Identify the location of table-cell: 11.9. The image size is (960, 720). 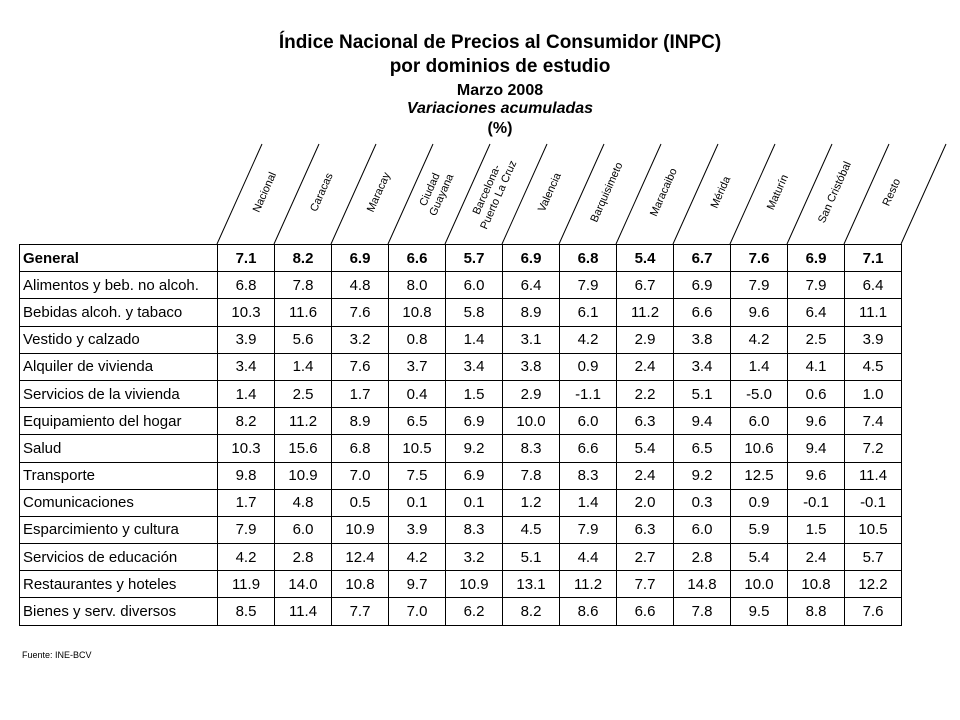
(246, 584).